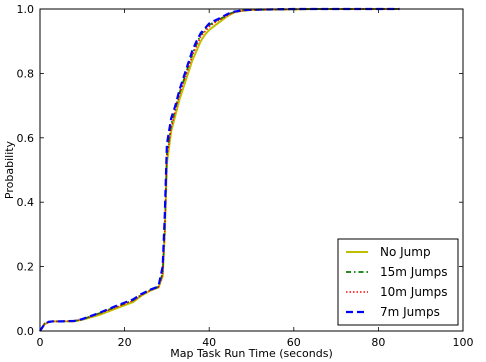 Image resolution: width=486 pixels, height=362 pixels. What do you see at coordinates (9, 169) in the screenshot?
I see `y-axis-label: Probability` at bounding box center [9, 169].